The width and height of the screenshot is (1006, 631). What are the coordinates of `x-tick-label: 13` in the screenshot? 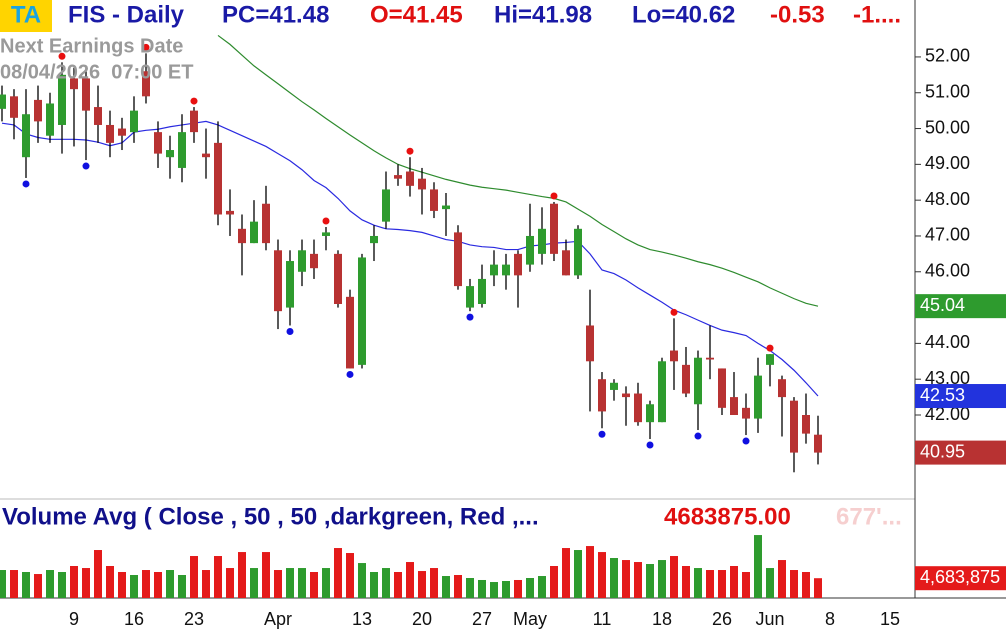 It's located at (362, 619).